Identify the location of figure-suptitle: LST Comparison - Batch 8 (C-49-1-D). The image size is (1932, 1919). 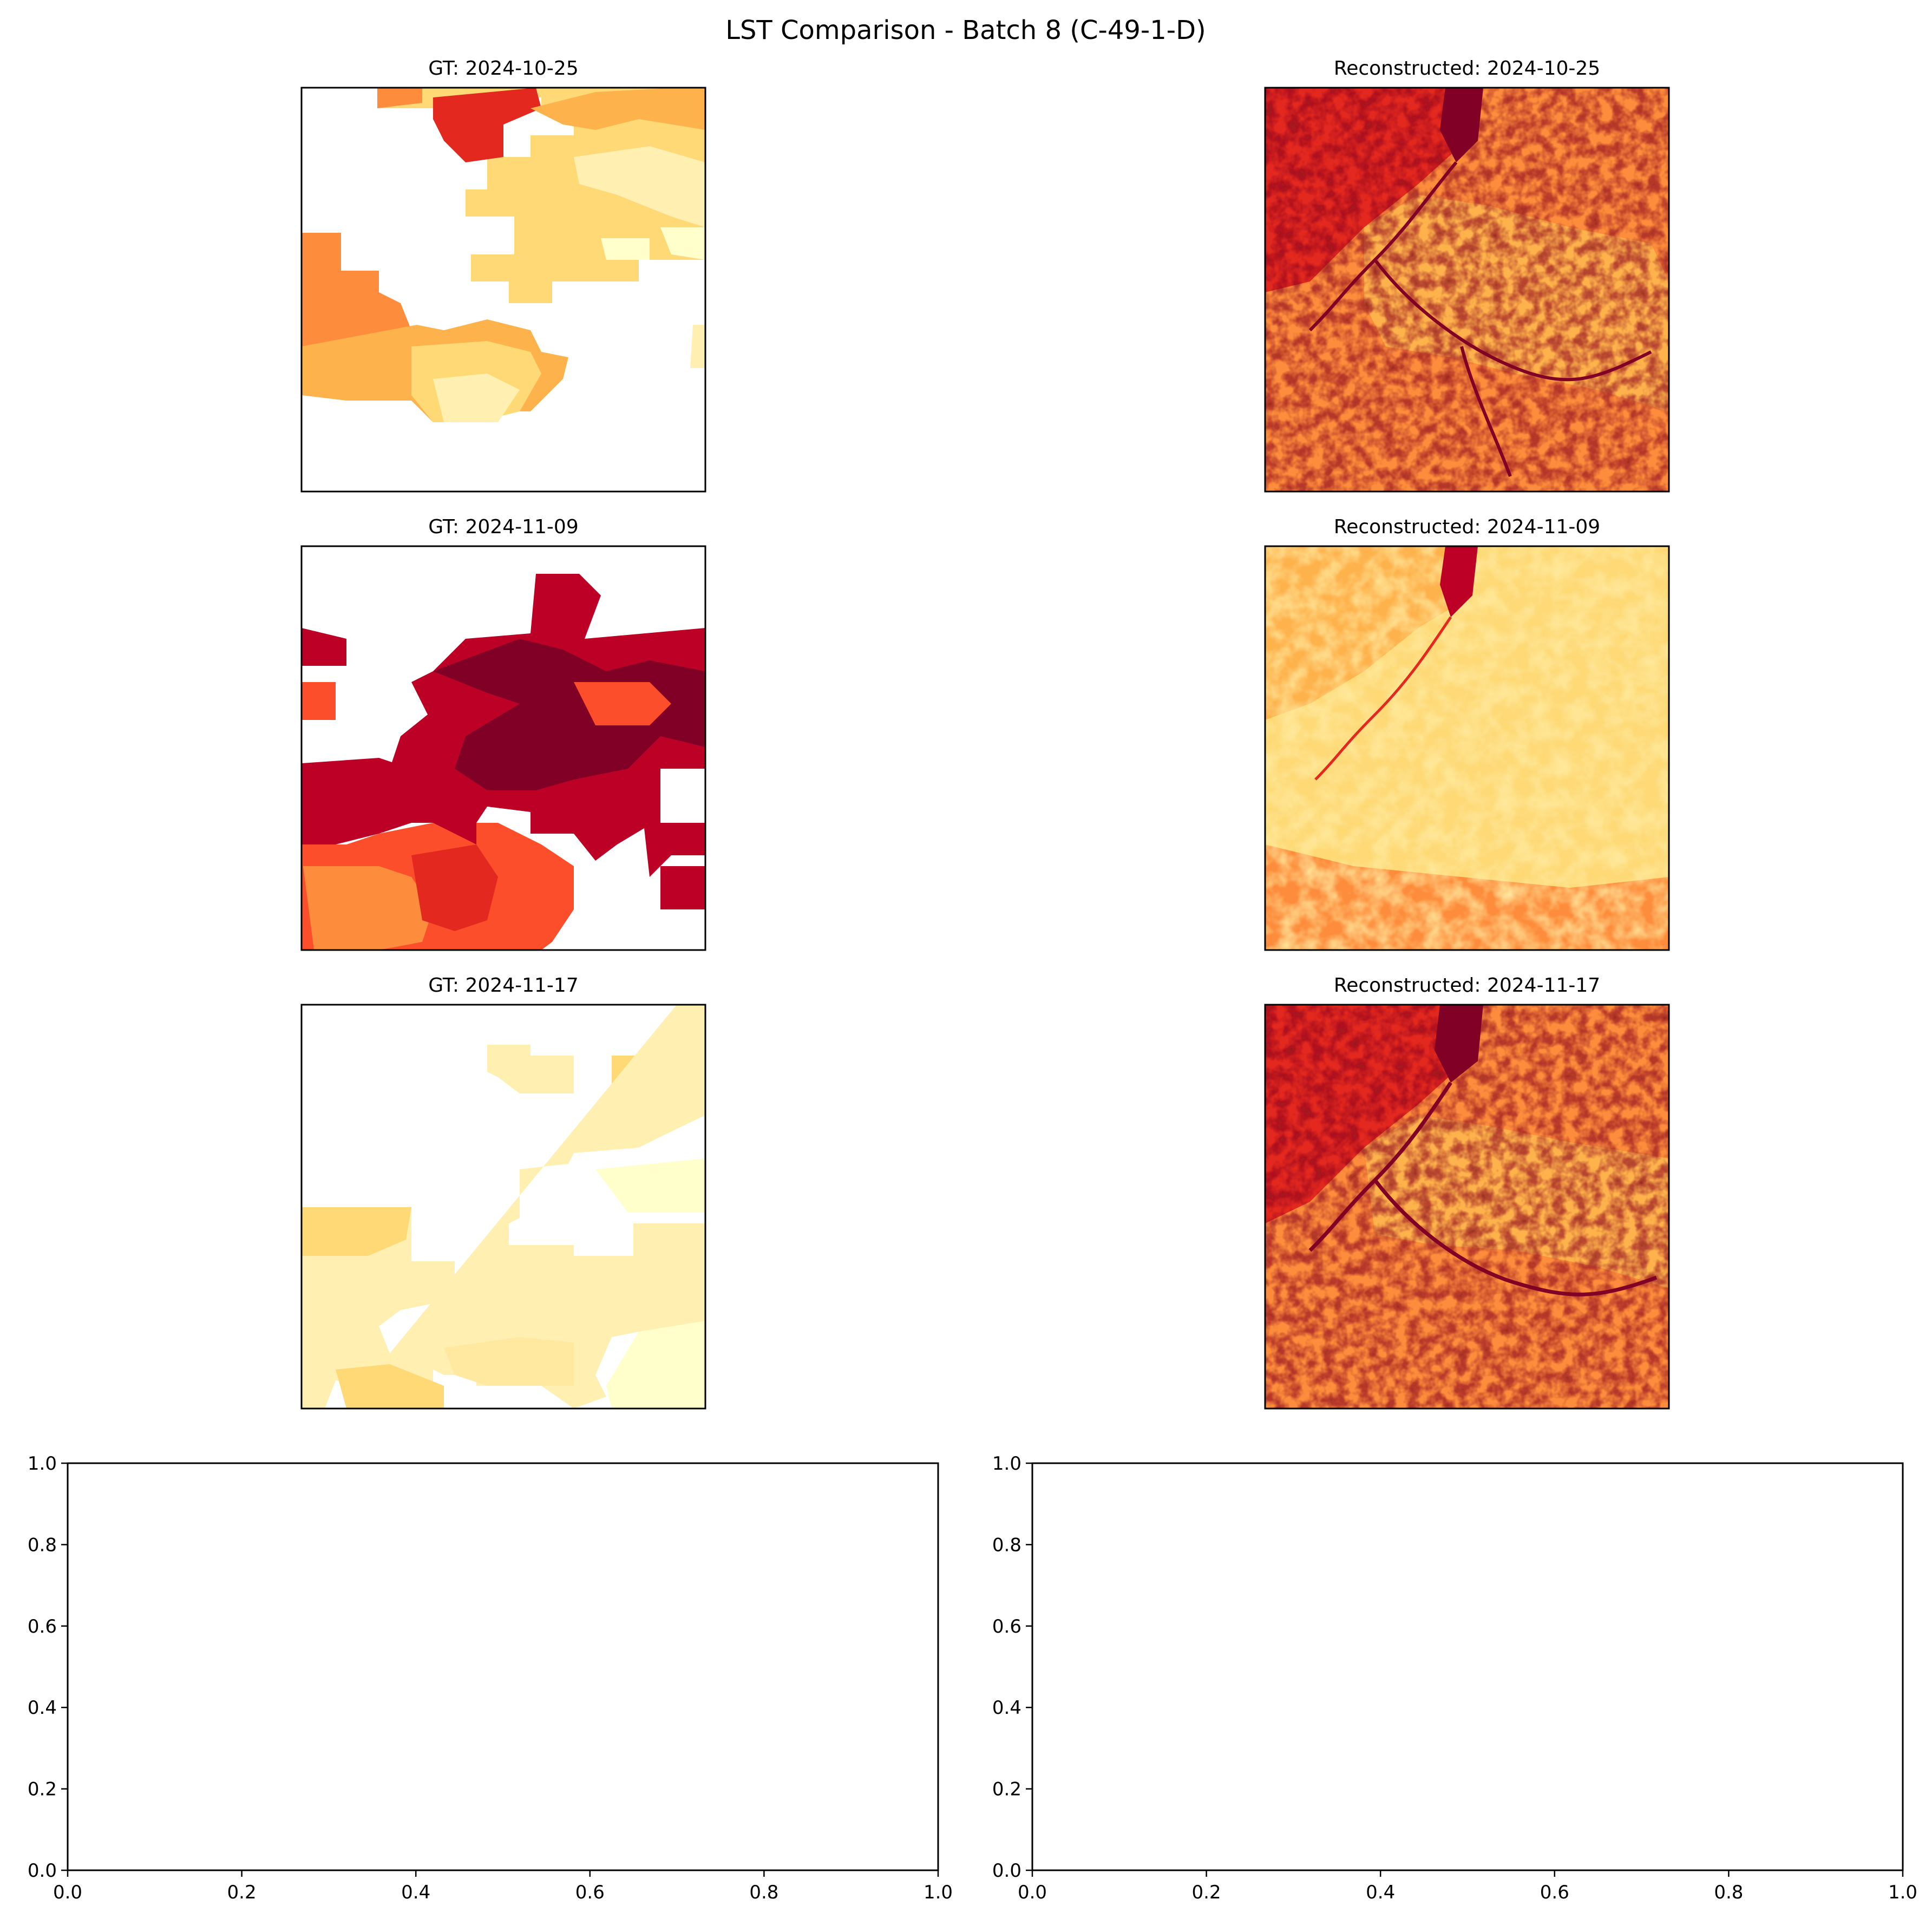
(965, 30).